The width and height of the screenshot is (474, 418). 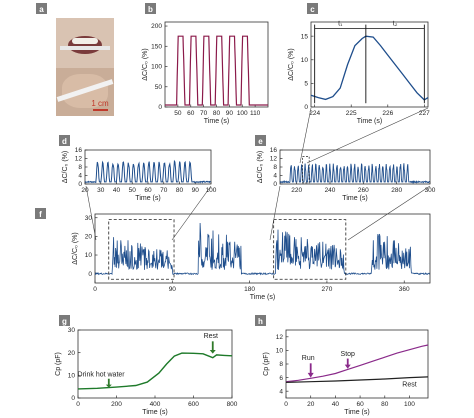 What do you see at coordinates (100, 103) in the screenshot?
I see `scale-bar-label: 1 cm` at bounding box center [100, 103].